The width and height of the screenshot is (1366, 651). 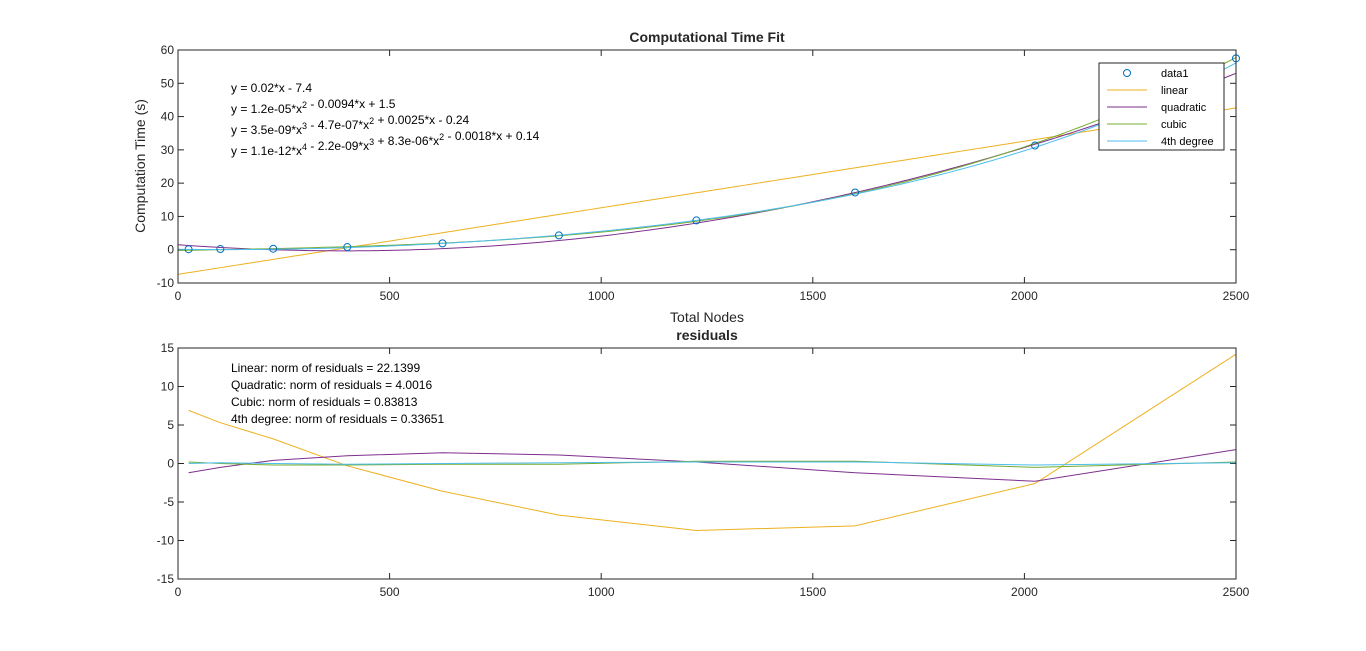 I want to click on top-x-axis-label: Total Nodes, so click(x=707, y=317).